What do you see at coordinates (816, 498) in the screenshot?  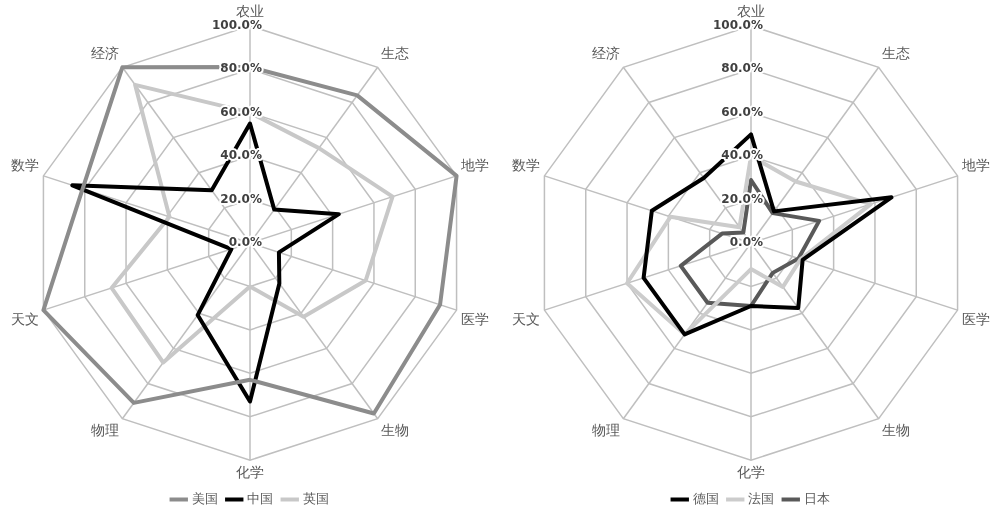 I see `legend-label: 日本` at bounding box center [816, 498].